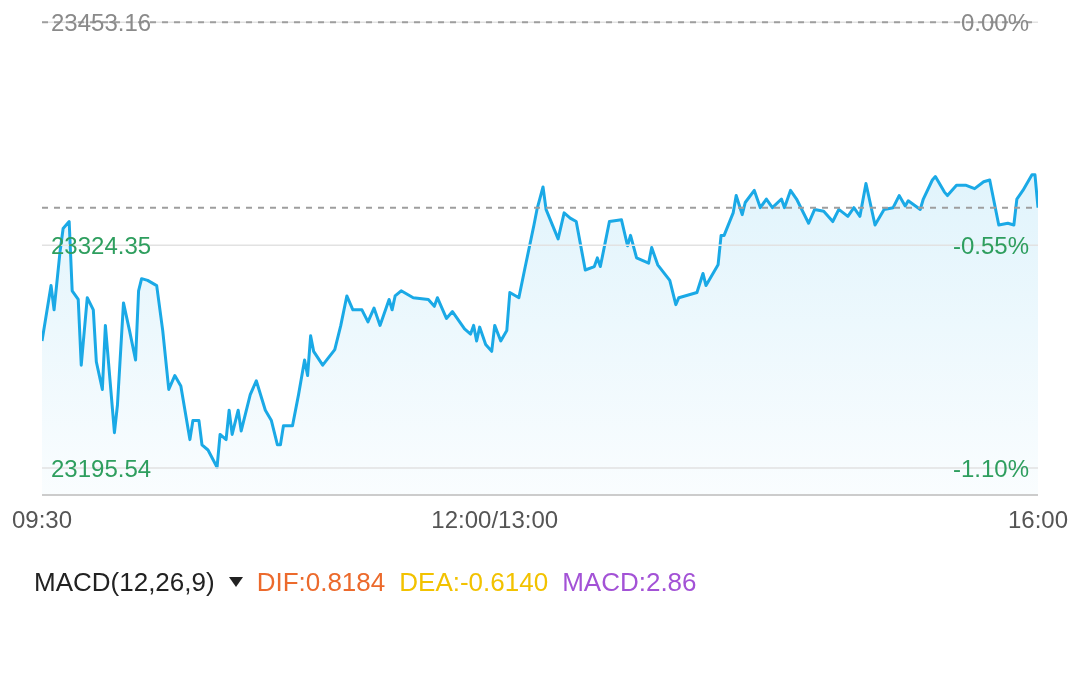  Describe the element at coordinates (990, 469) in the screenshot. I see `y2-tick-label: -1.10%` at that location.